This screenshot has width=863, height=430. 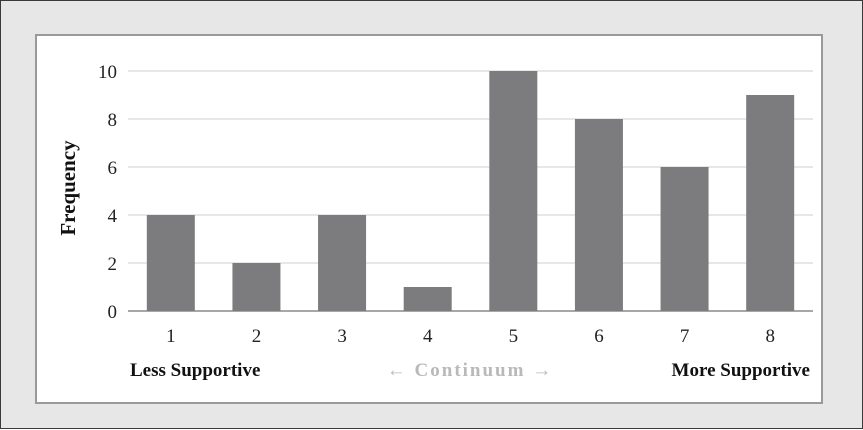 I want to click on x-tick-label: 1, so click(x=171, y=336).